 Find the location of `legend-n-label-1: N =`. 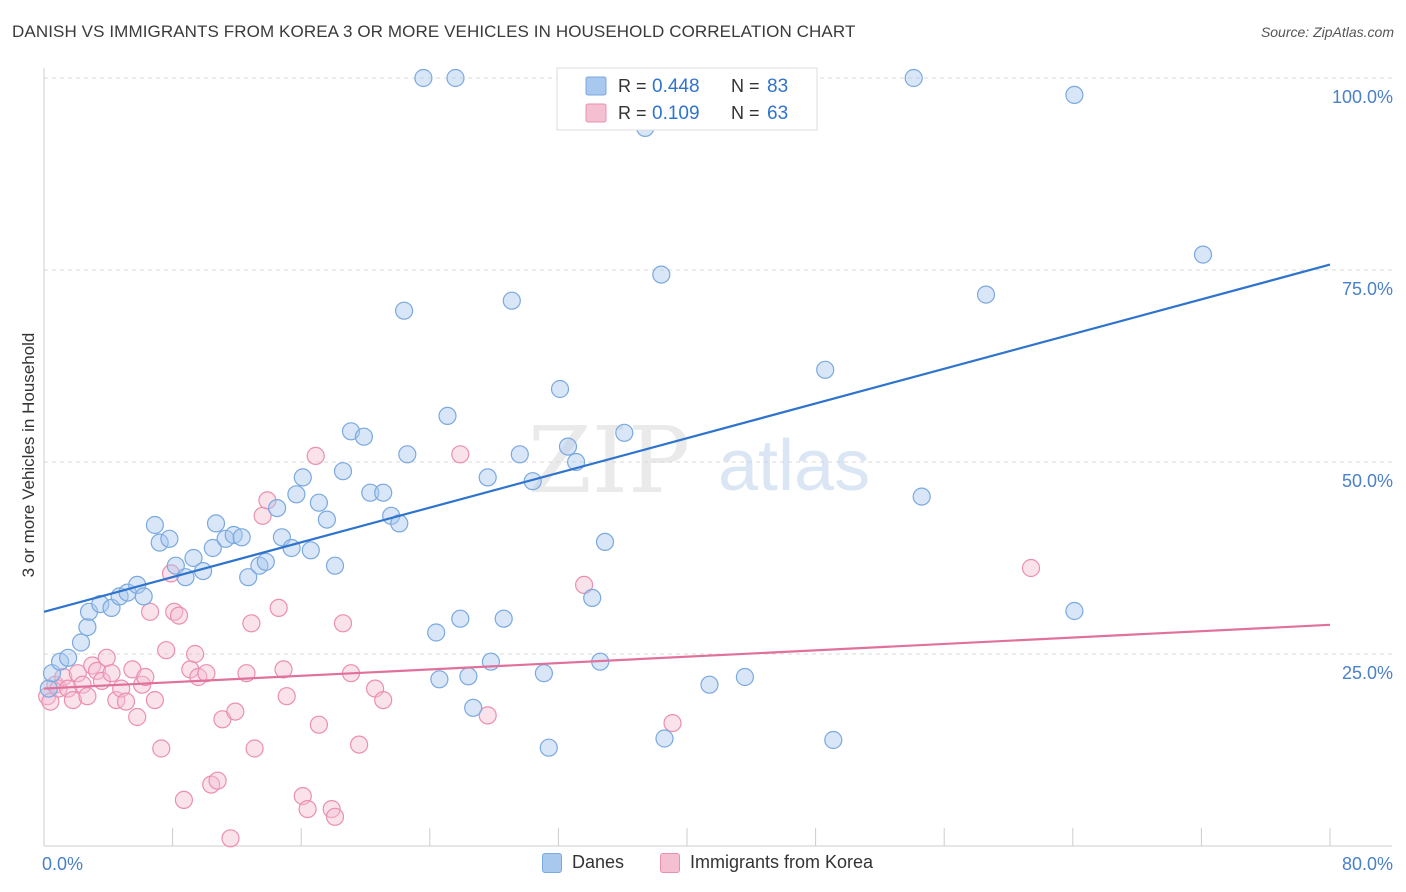

legend-n-label-1: N = is located at coordinates (745, 86).